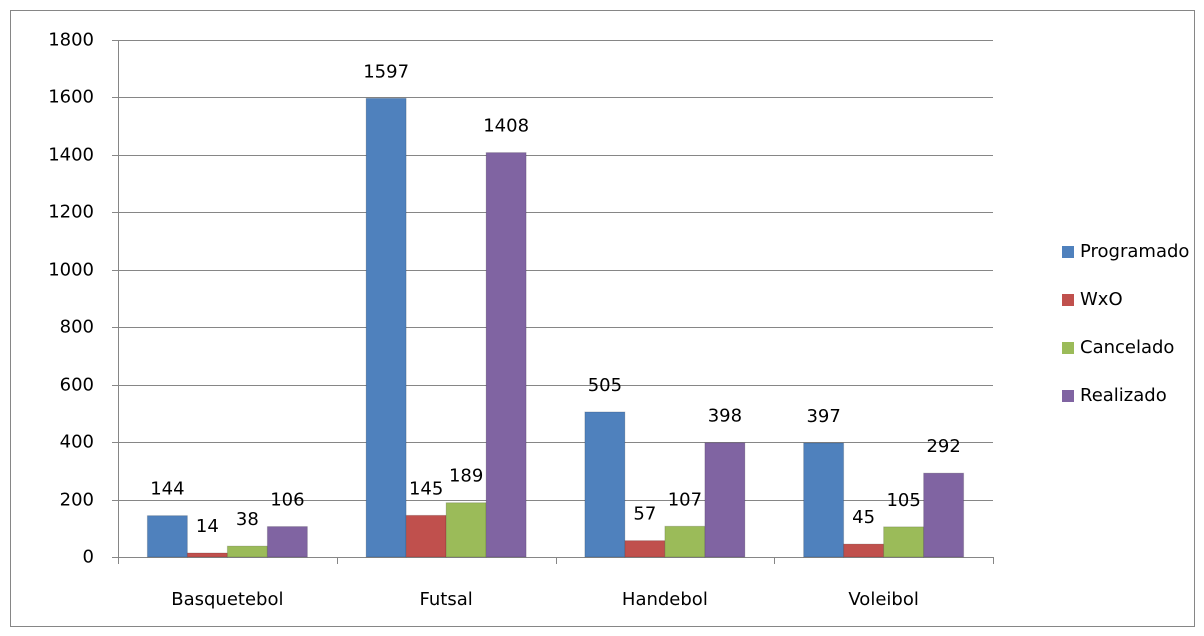  Describe the element at coordinates (77, 327) in the screenshot. I see `y-tick-label: 800` at that location.